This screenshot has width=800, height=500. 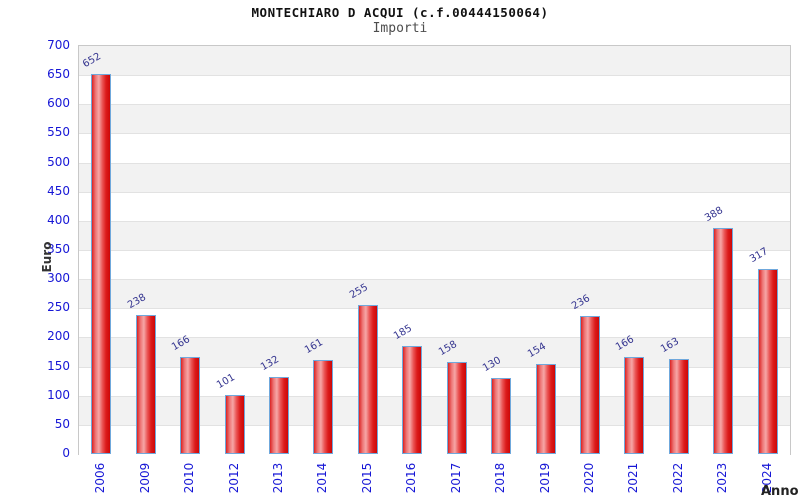 What do you see at coordinates (723, 340) in the screenshot?
I see `bar-2023` at bounding box center [723, 340].